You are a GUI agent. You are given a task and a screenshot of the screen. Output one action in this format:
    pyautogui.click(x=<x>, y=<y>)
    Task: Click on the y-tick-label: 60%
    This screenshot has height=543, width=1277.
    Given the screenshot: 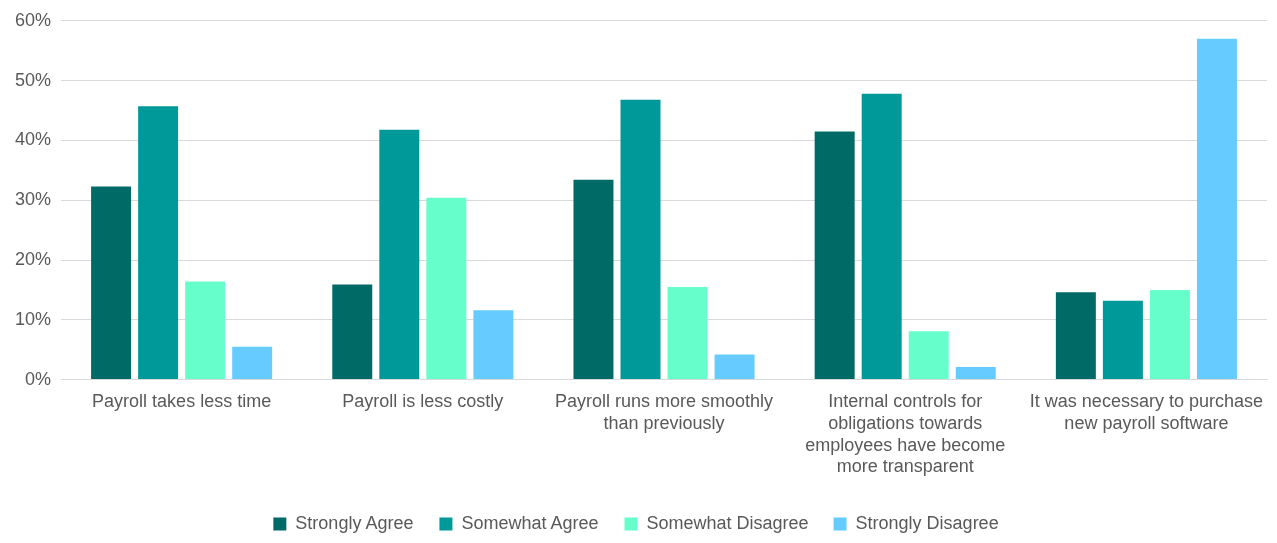 What is the action you would take?
    pyautogui.click(x=33, y=19)
    